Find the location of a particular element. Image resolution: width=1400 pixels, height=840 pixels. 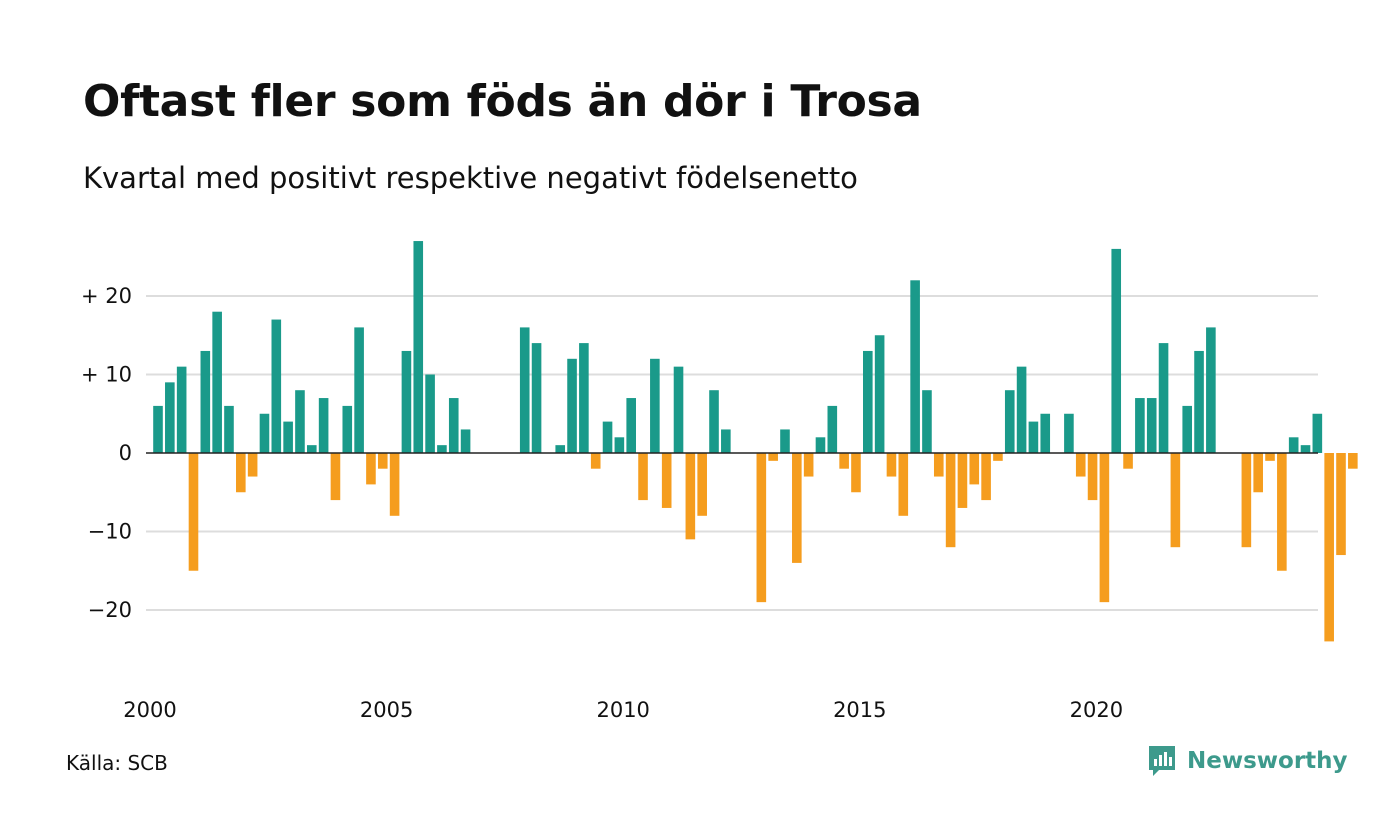

y-tick-label: 0 is located at coordinates (125, 453).